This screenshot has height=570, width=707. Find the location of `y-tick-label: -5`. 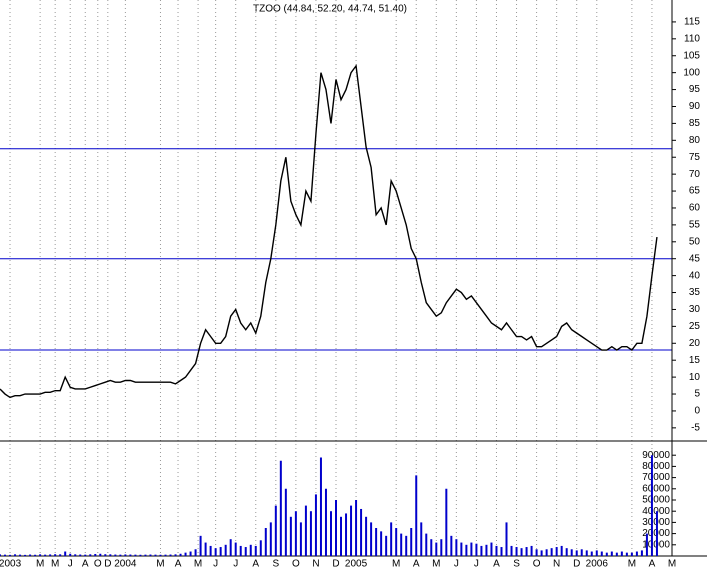

y-tick-label: -5 is located at coordinates (695, 427).